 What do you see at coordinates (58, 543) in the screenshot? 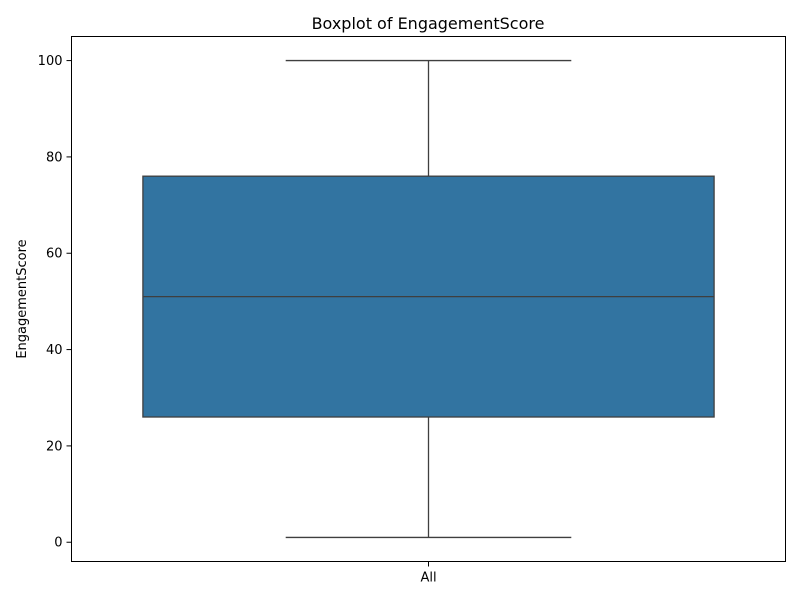
I see `y-tick-label: 0` at bounding box center [58, 543].